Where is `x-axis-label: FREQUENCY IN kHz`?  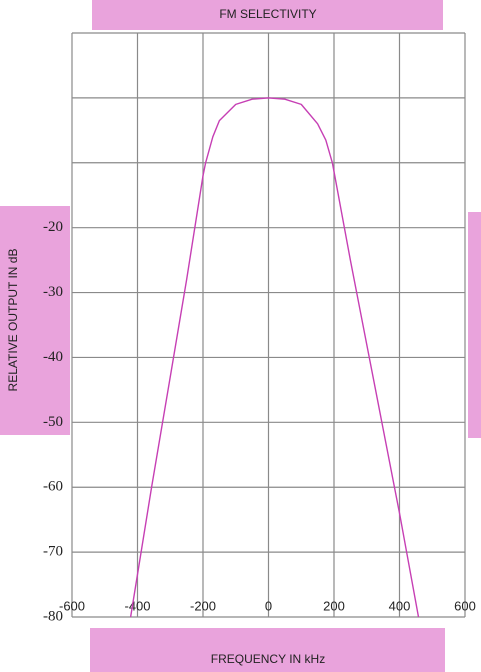
x-axis-label: FREQUENCY IN kHz is located at coordinates (268, 659).